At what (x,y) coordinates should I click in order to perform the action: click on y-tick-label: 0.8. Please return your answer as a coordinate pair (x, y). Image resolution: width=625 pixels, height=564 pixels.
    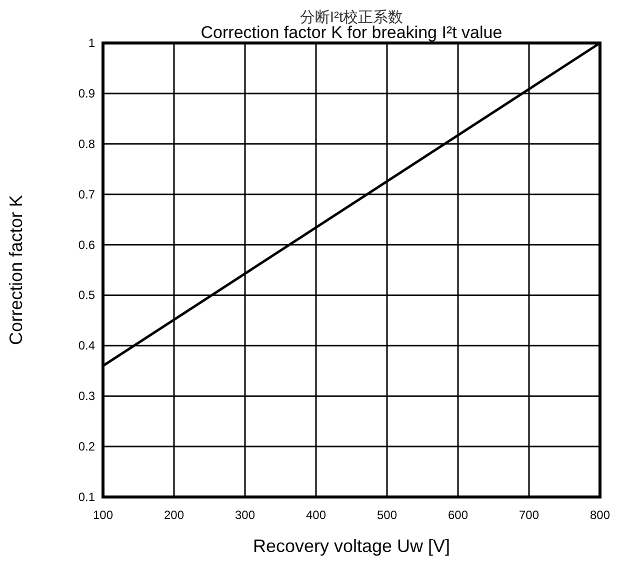
    Looking at the image, I should click on (87, 143).